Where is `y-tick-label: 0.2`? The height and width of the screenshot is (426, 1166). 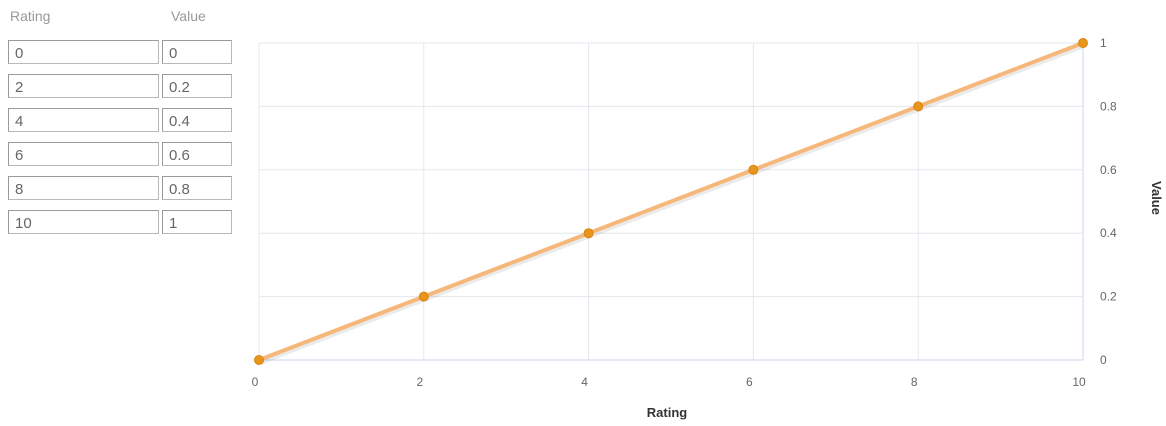 y-tick-label: 0.2 is located at coordinates (1108, 297).